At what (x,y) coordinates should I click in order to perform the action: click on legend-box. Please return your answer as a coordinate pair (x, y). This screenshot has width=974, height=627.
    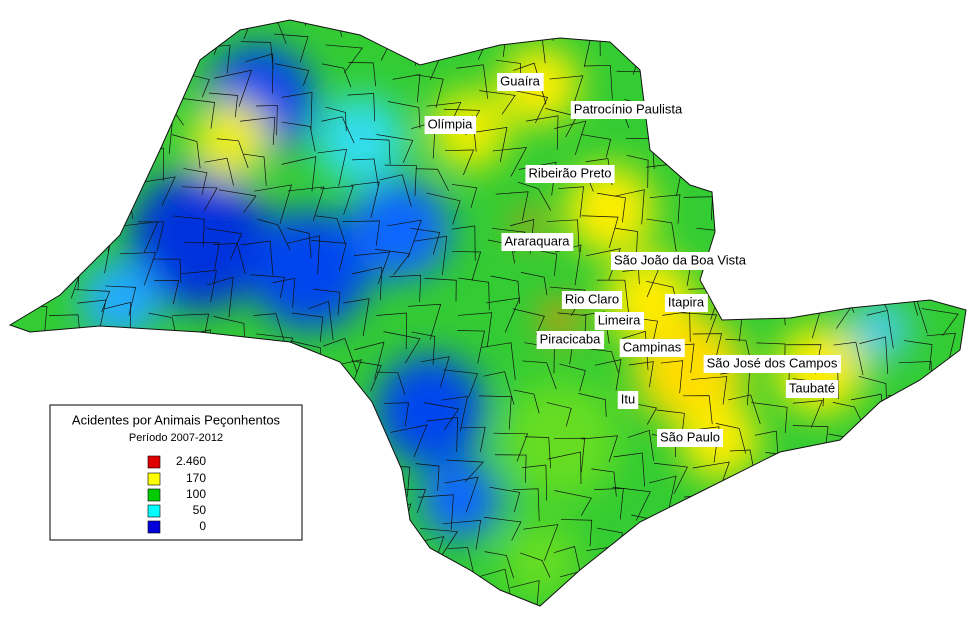
    Looking at the image, I should click on (176, 472).